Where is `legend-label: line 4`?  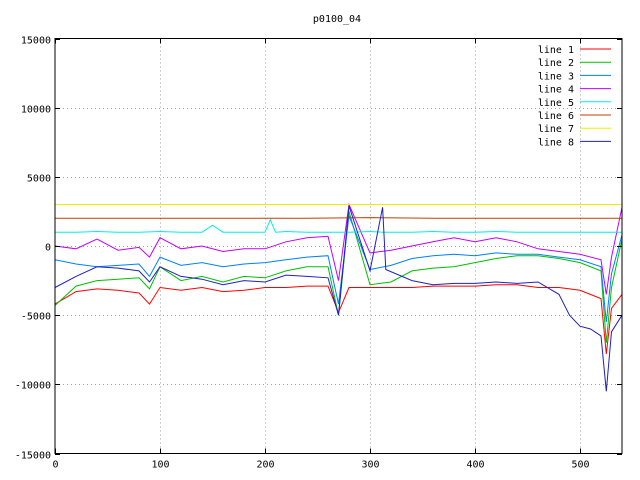 legend-label: line 4 is located at coordinates (556, 90).